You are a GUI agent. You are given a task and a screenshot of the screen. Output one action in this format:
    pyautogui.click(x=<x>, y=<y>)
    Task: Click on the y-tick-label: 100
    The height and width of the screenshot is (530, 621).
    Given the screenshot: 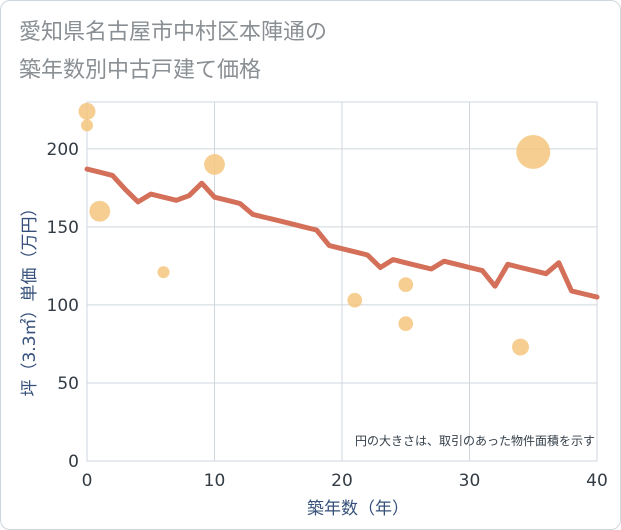 What is the action you would take?
    pyautogui.click(x=63, y=306)
    